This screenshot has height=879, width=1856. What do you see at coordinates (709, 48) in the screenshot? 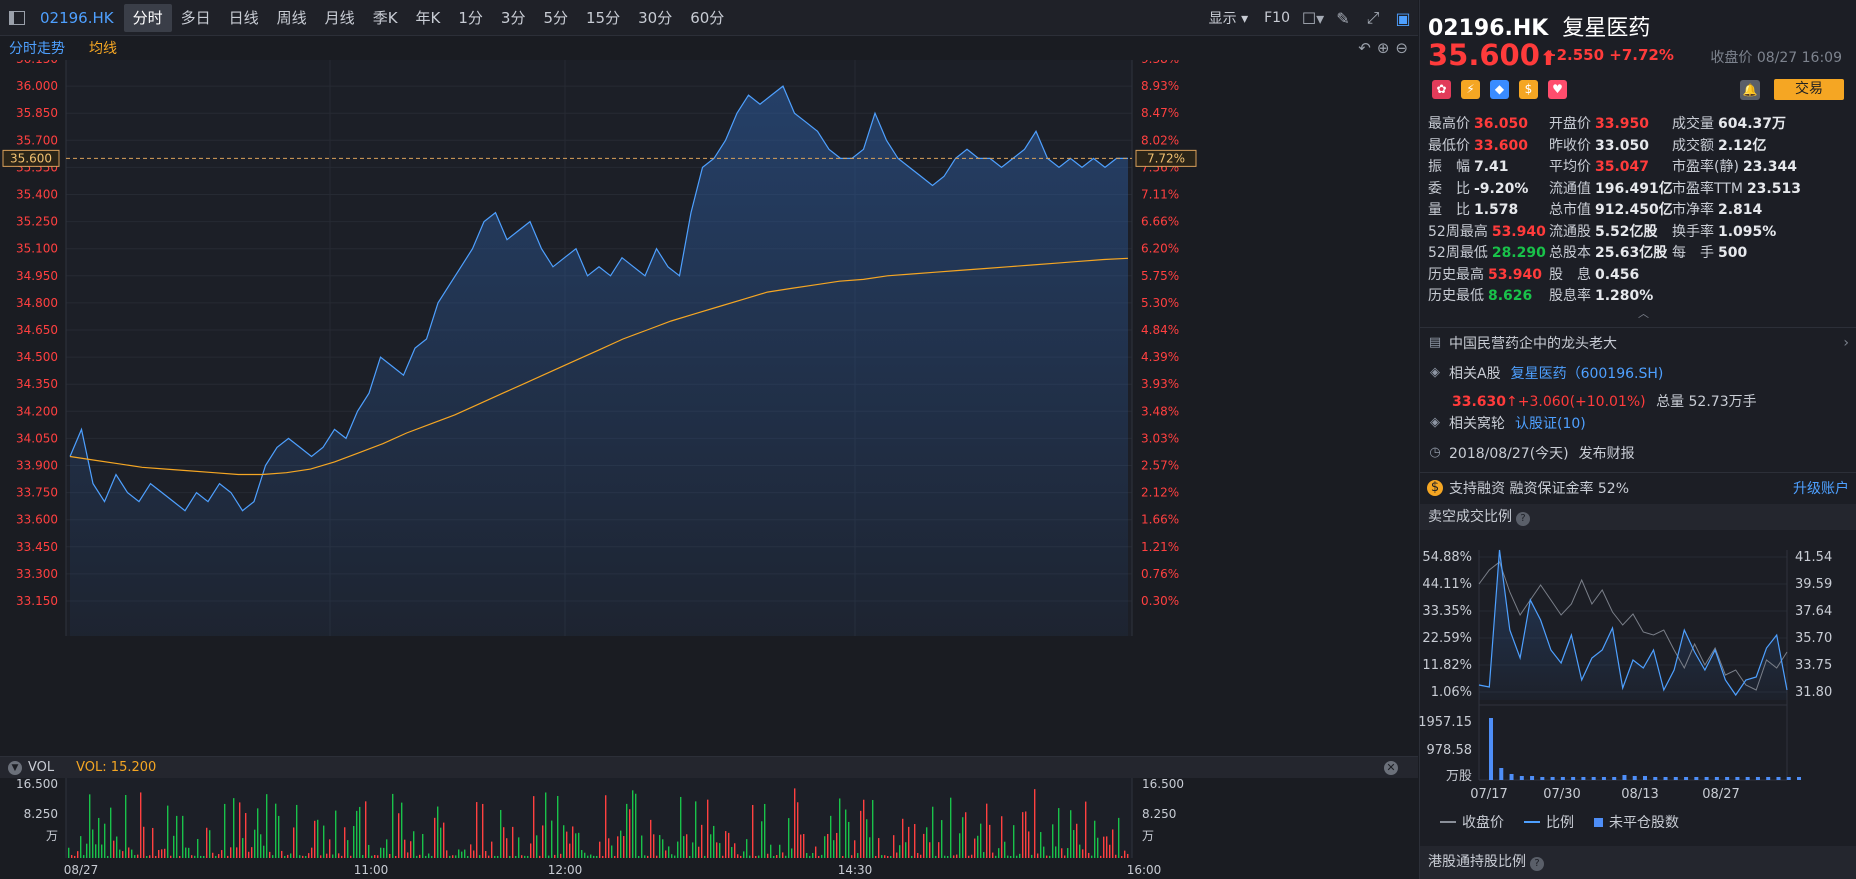
I see `chart-legend: 分时走势 均线 ↶ ⊕ ⊖` at bounding box center [709, 48].